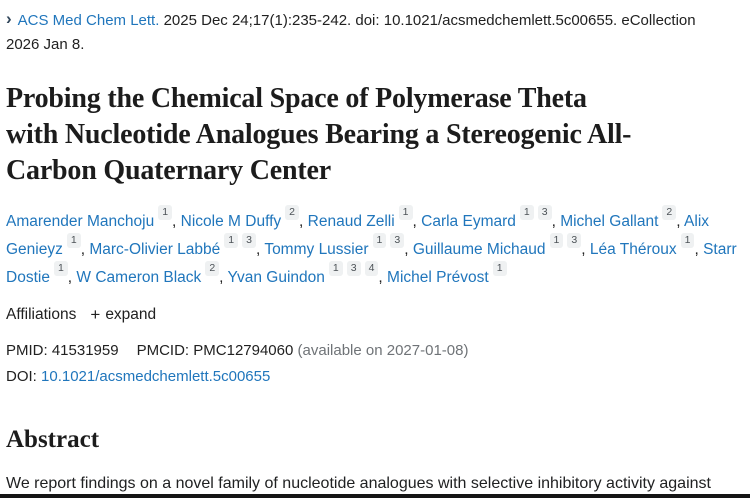 The image size is (750, 500). I want to click on author: Guillaume Michaud1 3,, so click(501, 245).